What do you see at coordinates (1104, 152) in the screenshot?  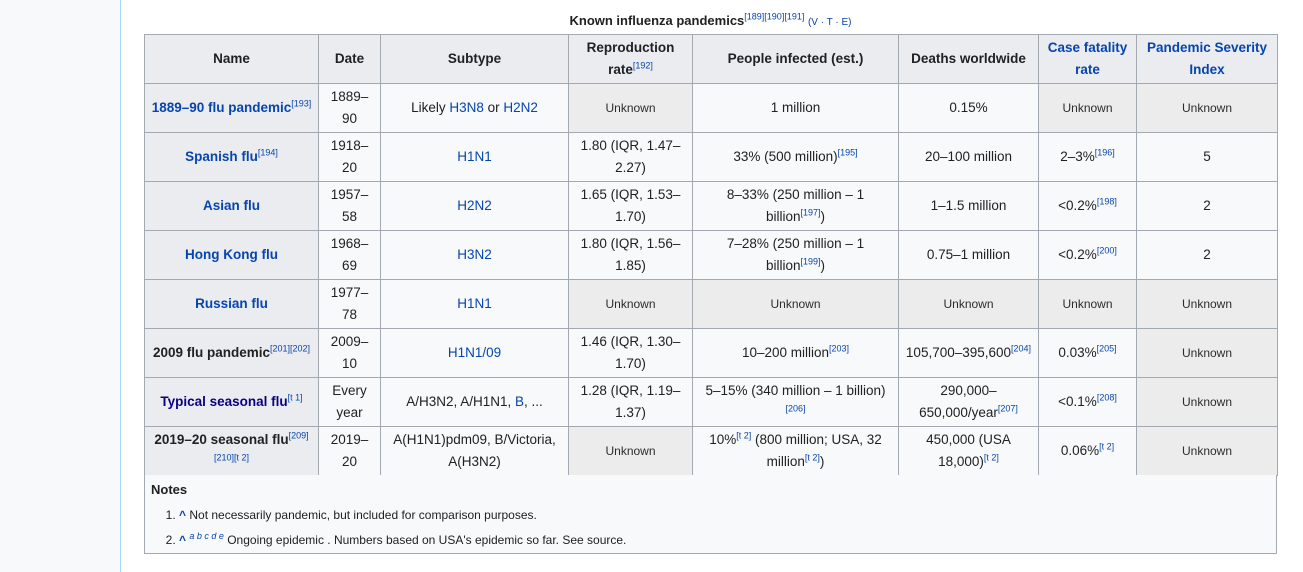 I see `cfr-ref: [196]` at bounding box center [1104, 152].